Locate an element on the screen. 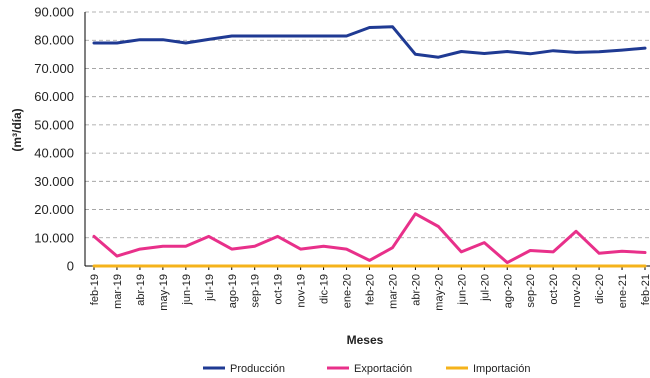  y-tick-label: 50.000 is located at coordinates (54, 124).